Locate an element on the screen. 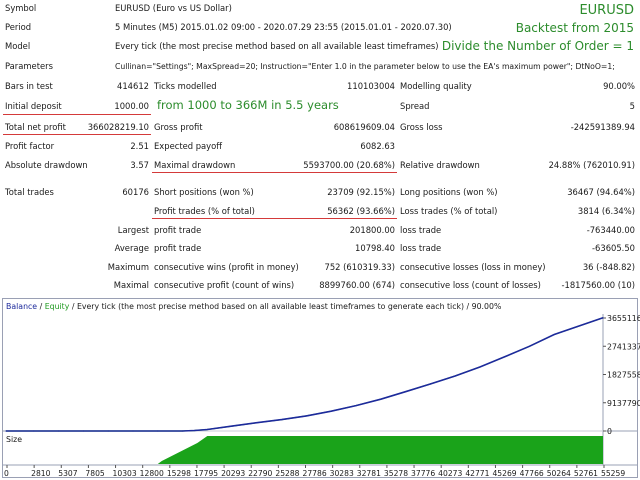  bars-in-test-value: 414612 is located at coordinates (133, 86).